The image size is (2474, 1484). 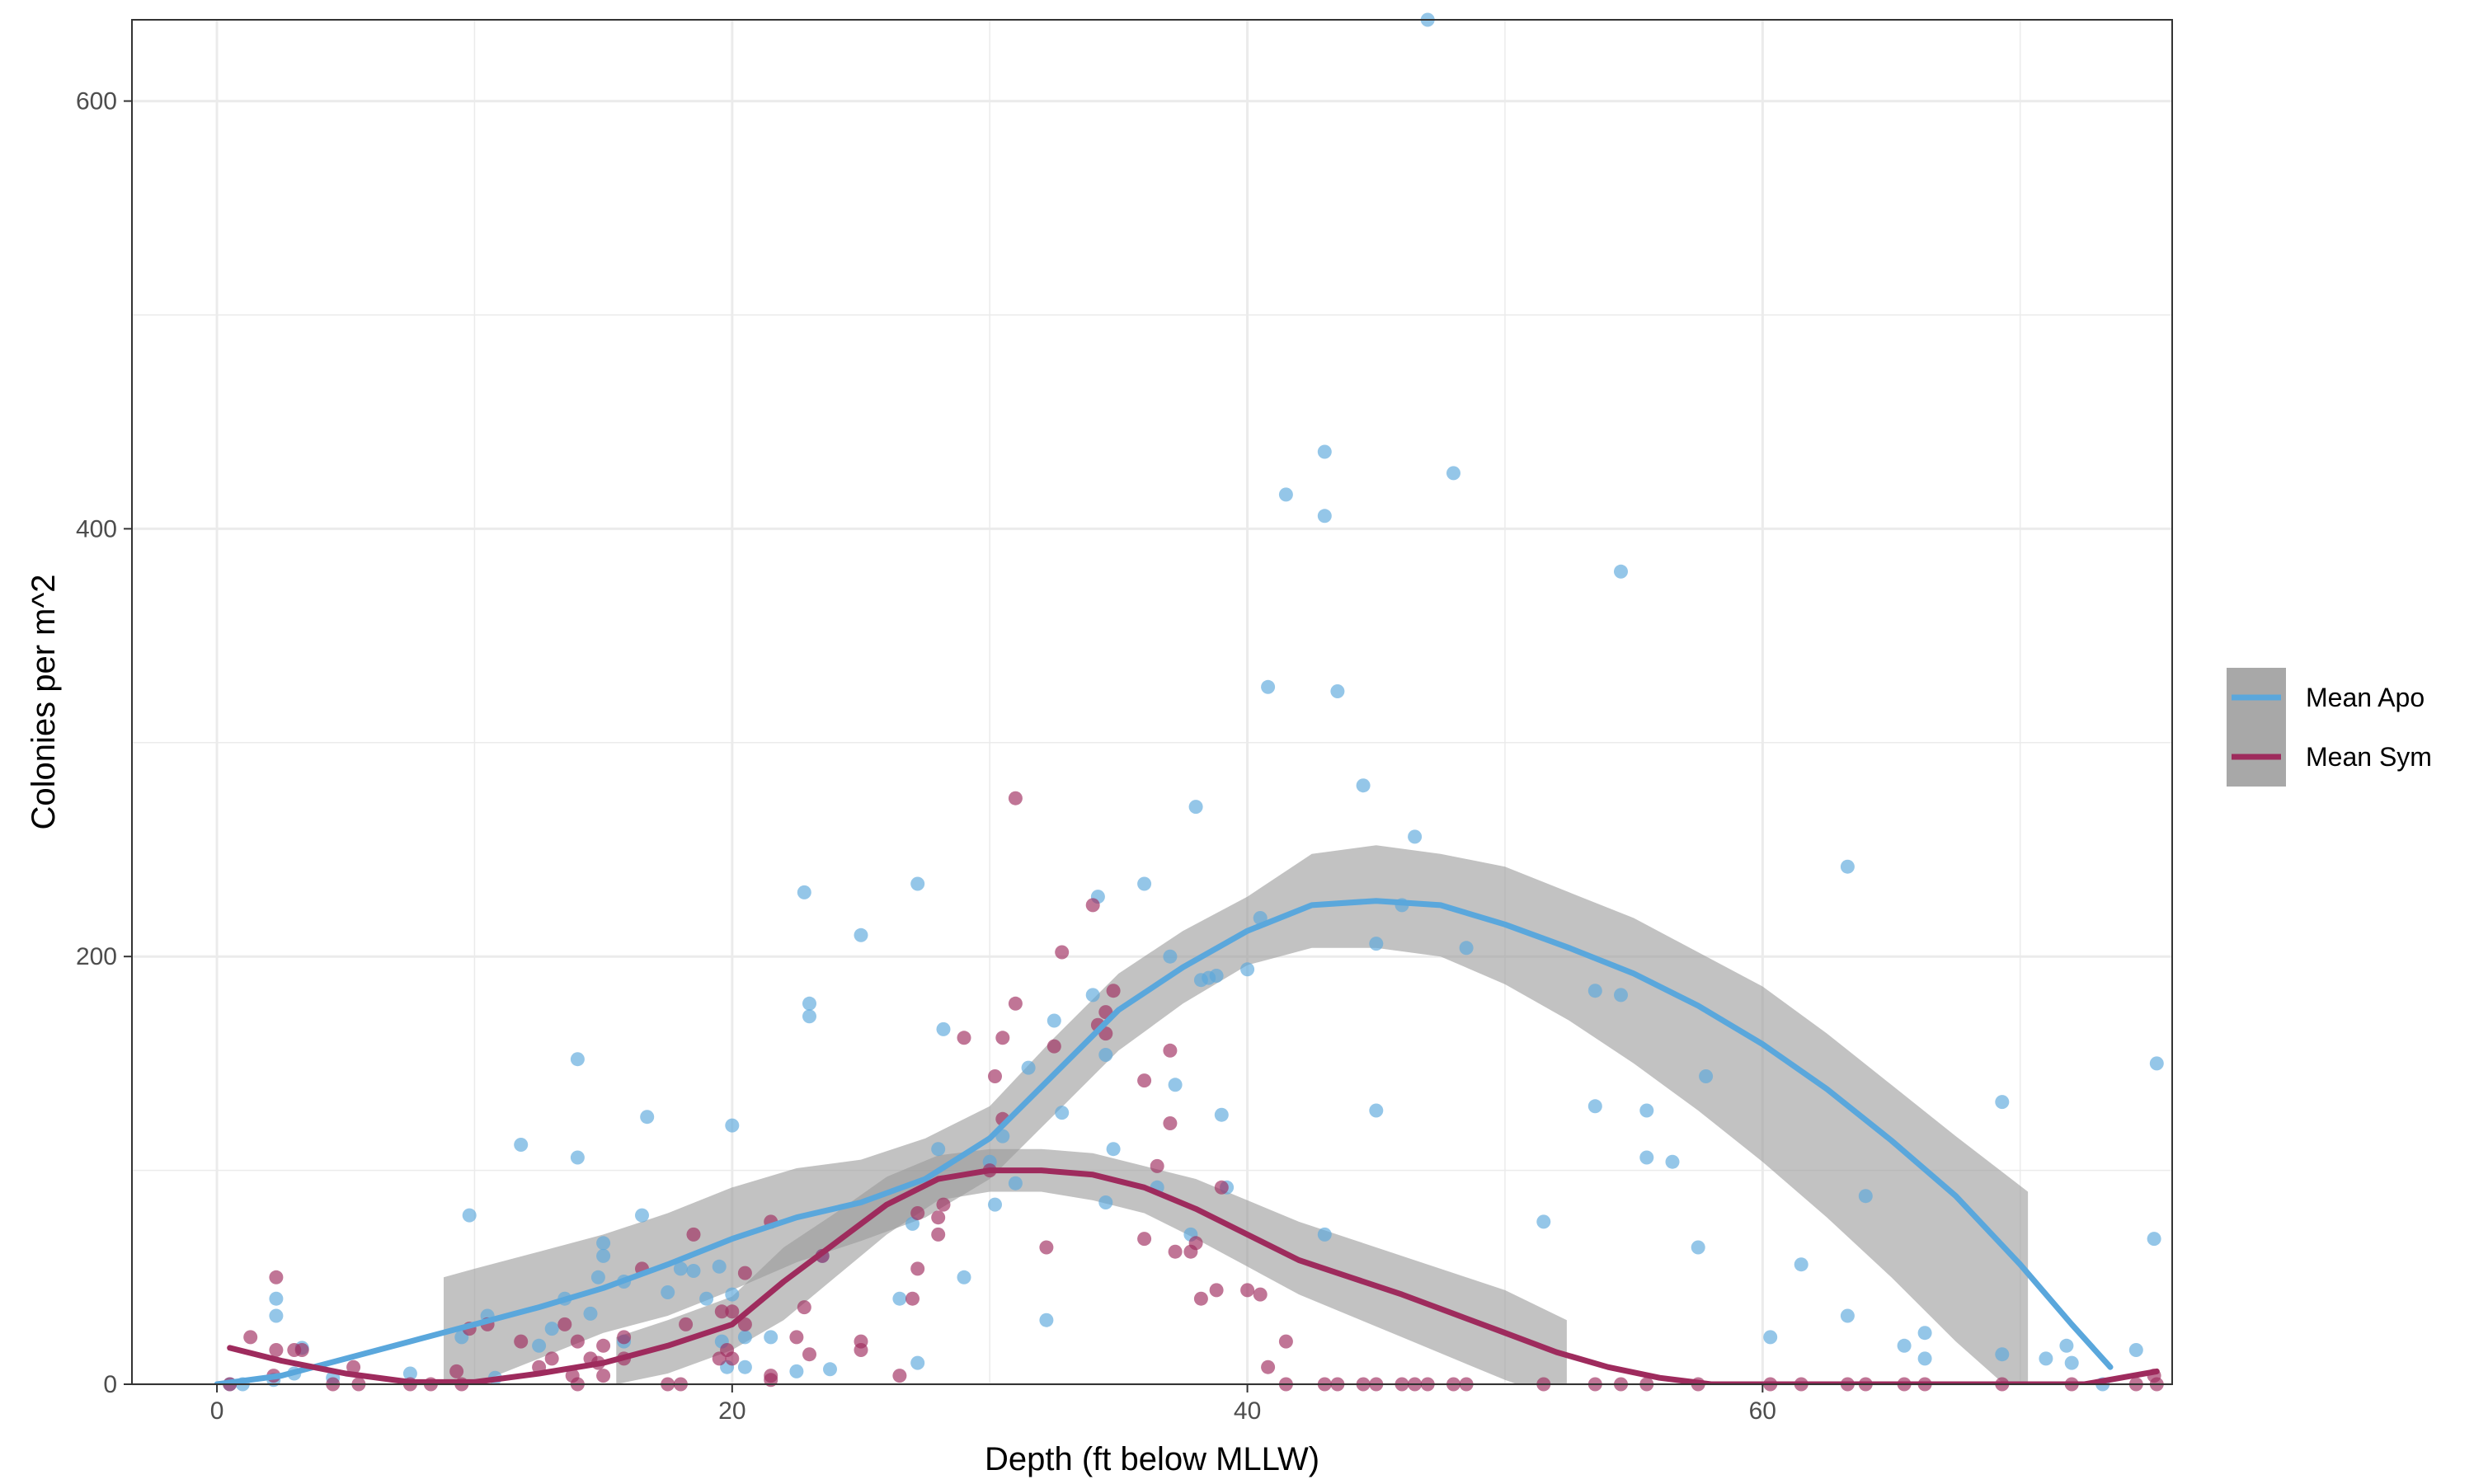 I want to click on x-tick-label: 20, so click(x=731, y=1411).